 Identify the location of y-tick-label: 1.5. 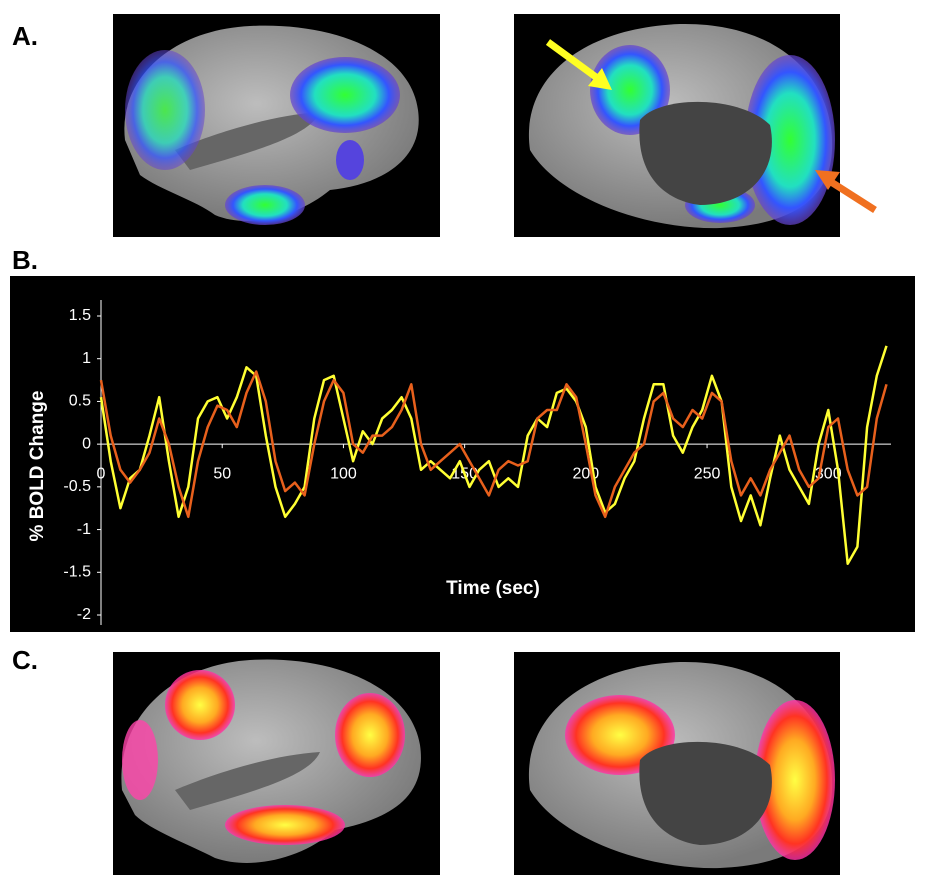
(80, 315).